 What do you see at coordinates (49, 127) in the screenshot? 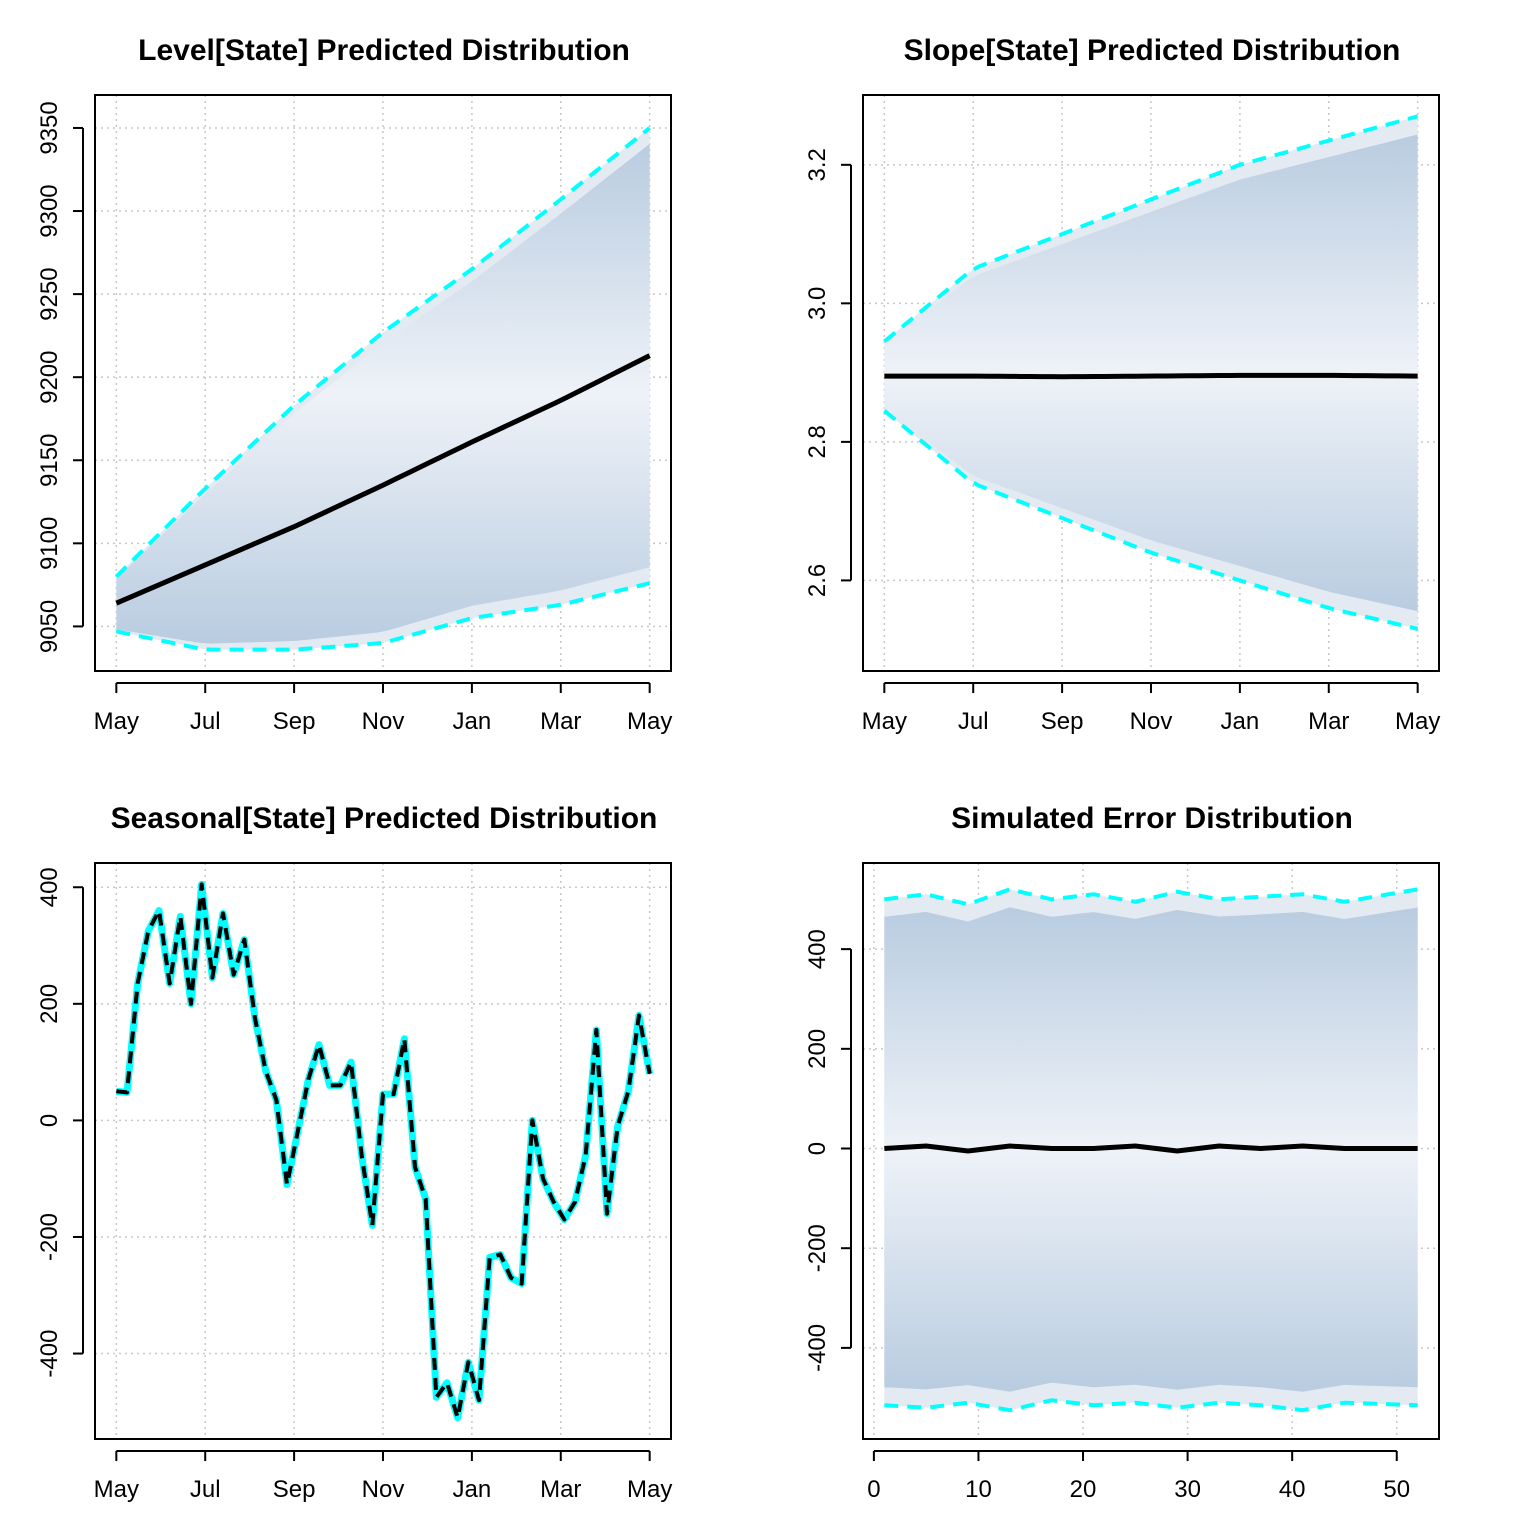
I see `y-tick-label: 9350` at bounding box center [49, 127].